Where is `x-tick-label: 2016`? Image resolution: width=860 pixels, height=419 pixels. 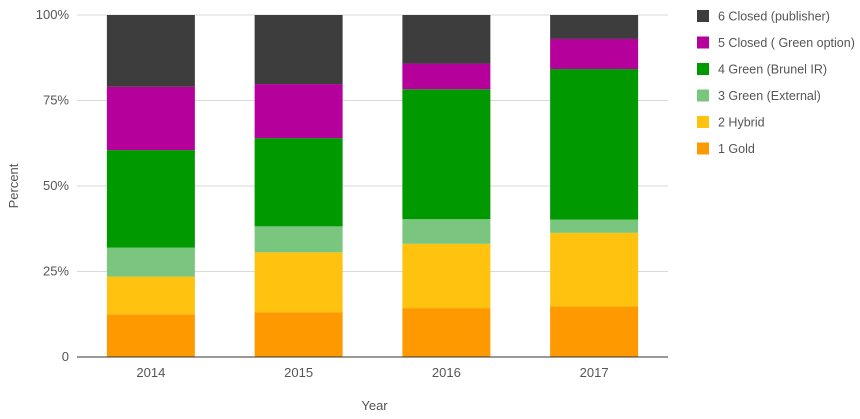 x-tick-label: 2016 is located at coordinates (446, 372).